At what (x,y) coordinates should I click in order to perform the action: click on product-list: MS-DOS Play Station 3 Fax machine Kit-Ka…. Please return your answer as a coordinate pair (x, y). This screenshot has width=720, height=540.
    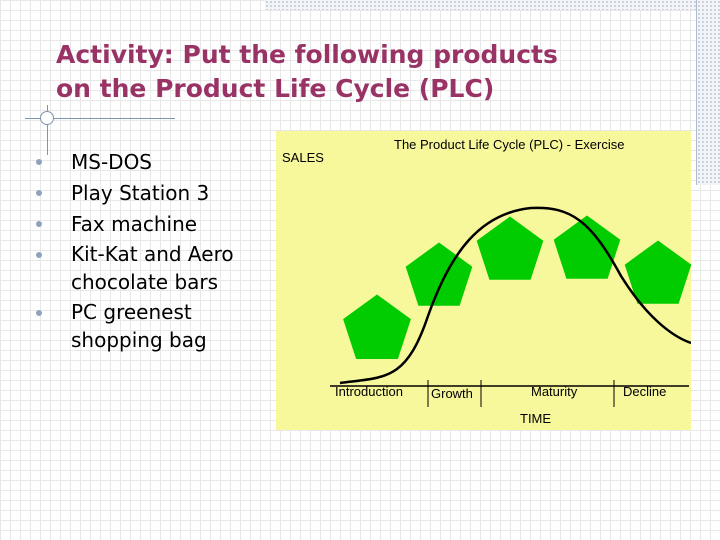
    Looking at the image, I should click on (151, 251).